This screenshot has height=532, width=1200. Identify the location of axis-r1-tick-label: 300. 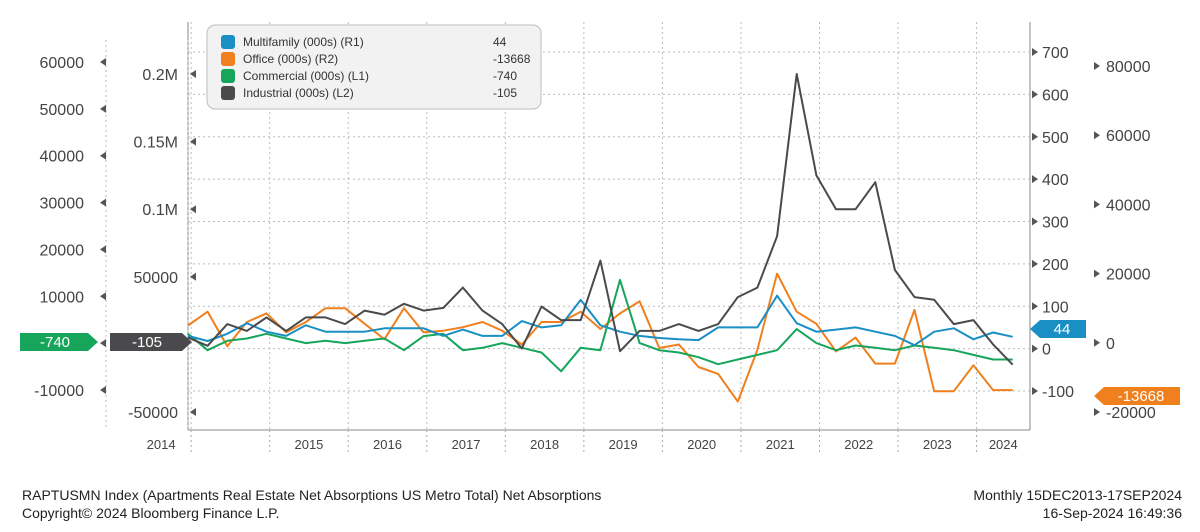
(1055, 223).